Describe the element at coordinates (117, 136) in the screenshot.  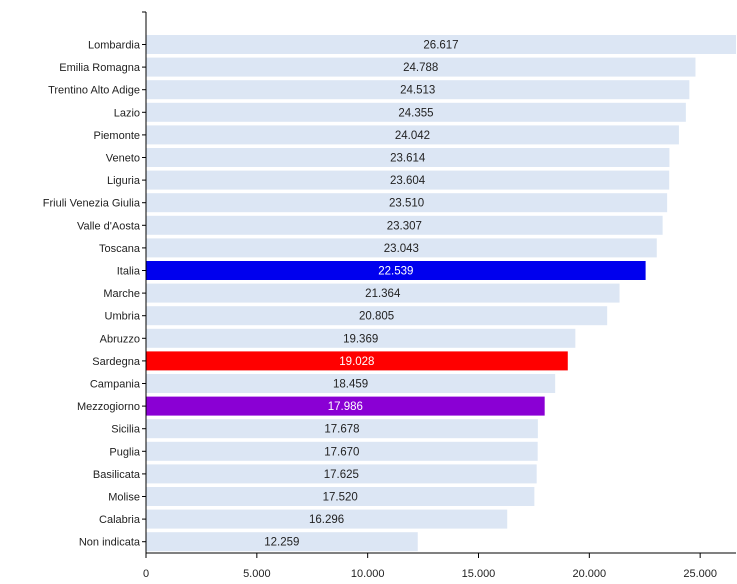
I see `category-label-4: Piemonte` at that location.